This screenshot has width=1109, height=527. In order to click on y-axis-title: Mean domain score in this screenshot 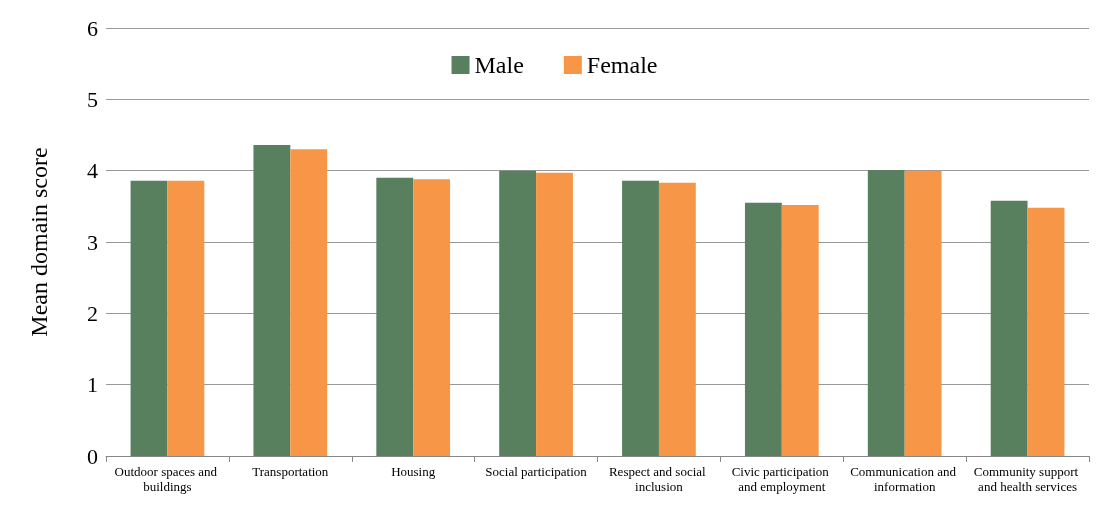, I will do `click(39, 242)`.